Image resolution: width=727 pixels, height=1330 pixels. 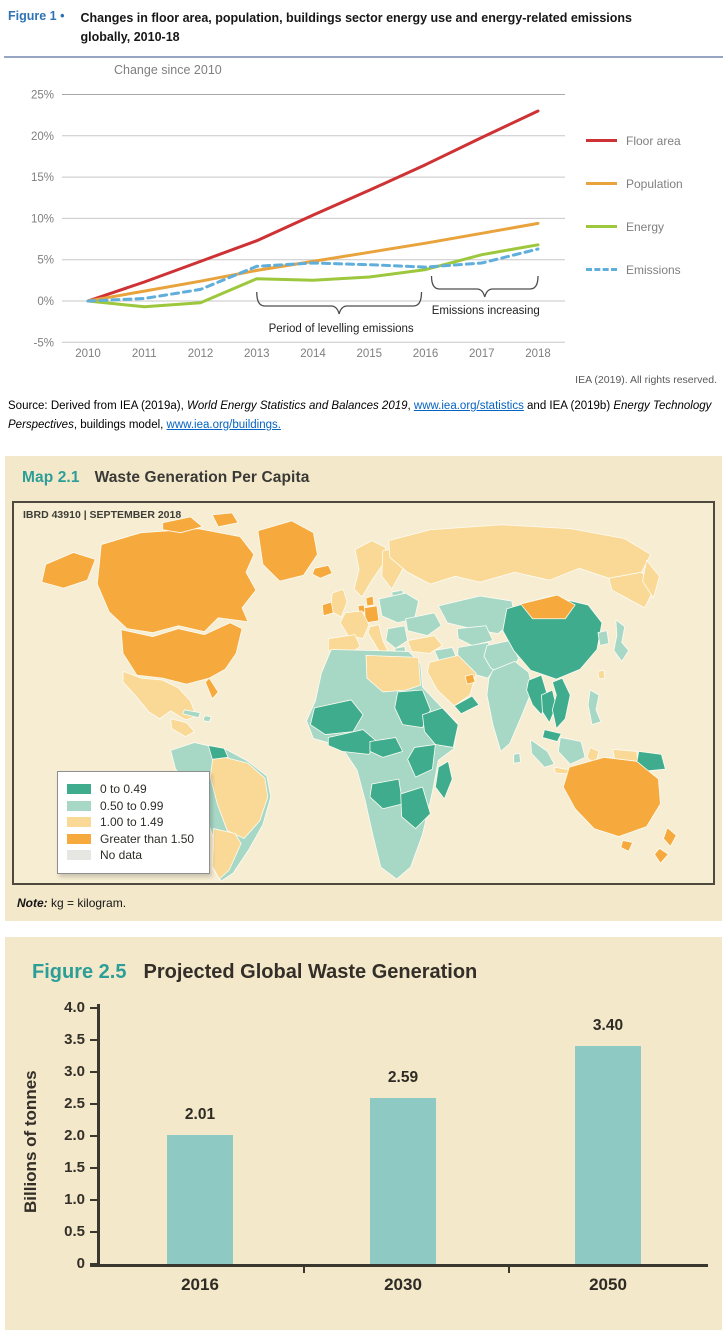 What do you see at coordinates (552, 735) in the screenshot?
I see `region-malaysia` at bounding box center [552, 735].